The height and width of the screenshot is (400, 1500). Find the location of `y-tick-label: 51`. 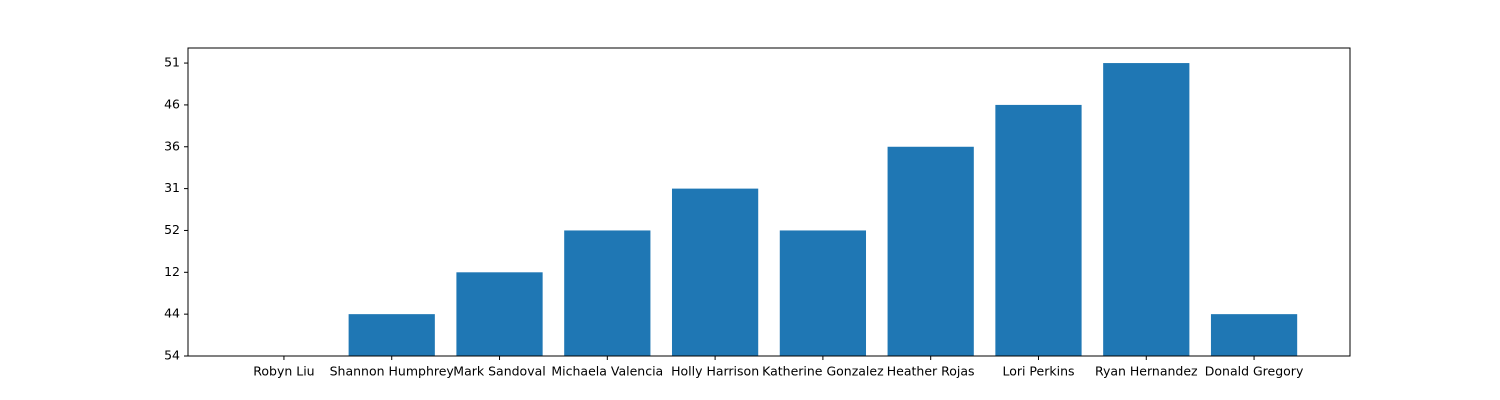

y-tick-label: 51 is located at coordinates (172, 62).